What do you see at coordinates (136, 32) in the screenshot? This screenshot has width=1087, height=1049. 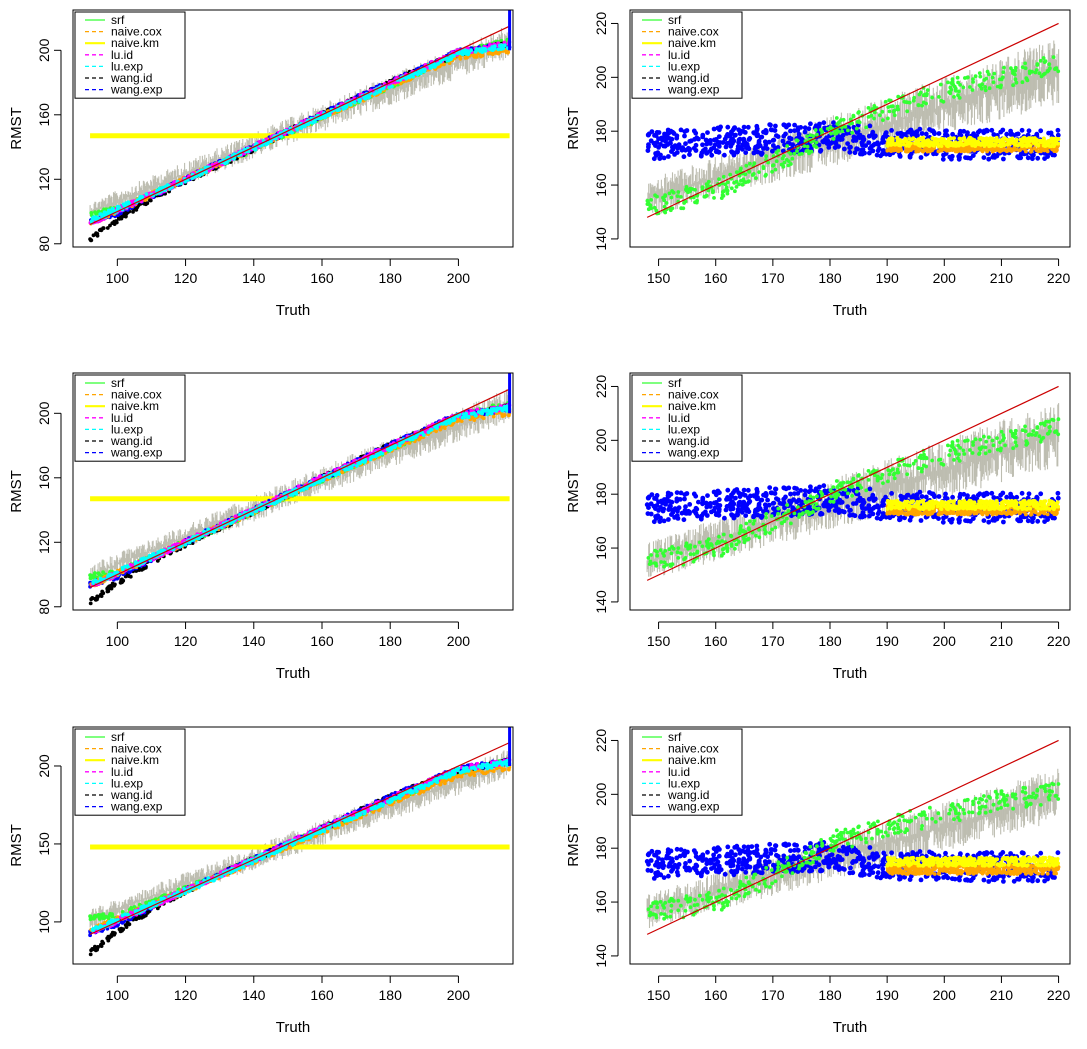 I see `legend-label: naive.cox` at bounding box center [136, 32].